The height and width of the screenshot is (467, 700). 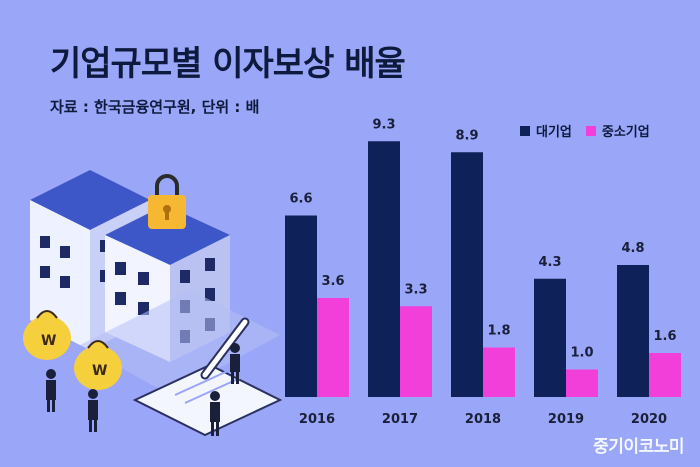 I want to click on data-label-2017-sme: 3.3, so click(x=415, y=289).